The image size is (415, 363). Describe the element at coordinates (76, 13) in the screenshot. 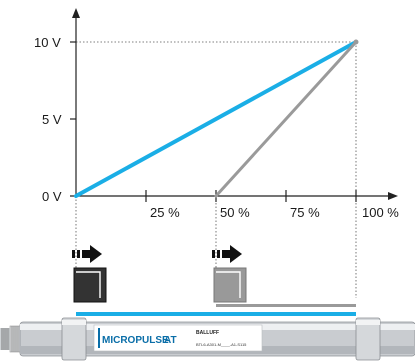

I see `y-axis-arrow` at that location.